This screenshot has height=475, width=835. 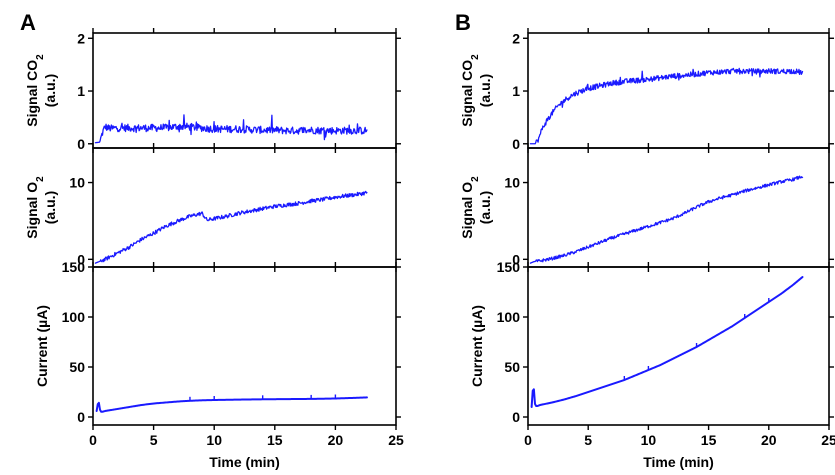 I want to click on panel-letter-b: B, so click(x=463, y=22).